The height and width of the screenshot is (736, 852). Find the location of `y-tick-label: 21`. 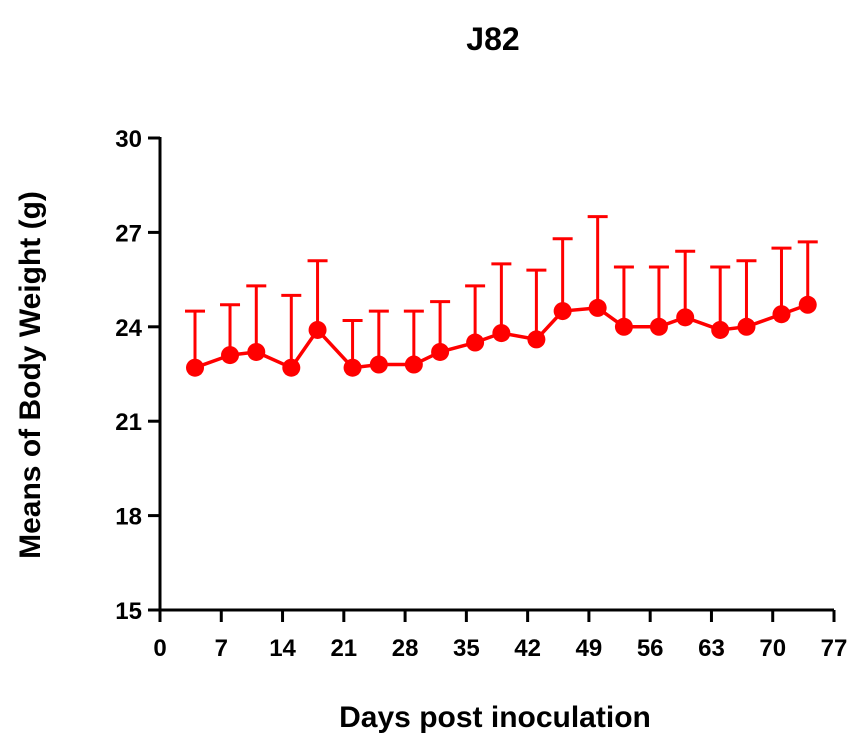

y-tick-label: 21 is located at coordinates (128, 422).